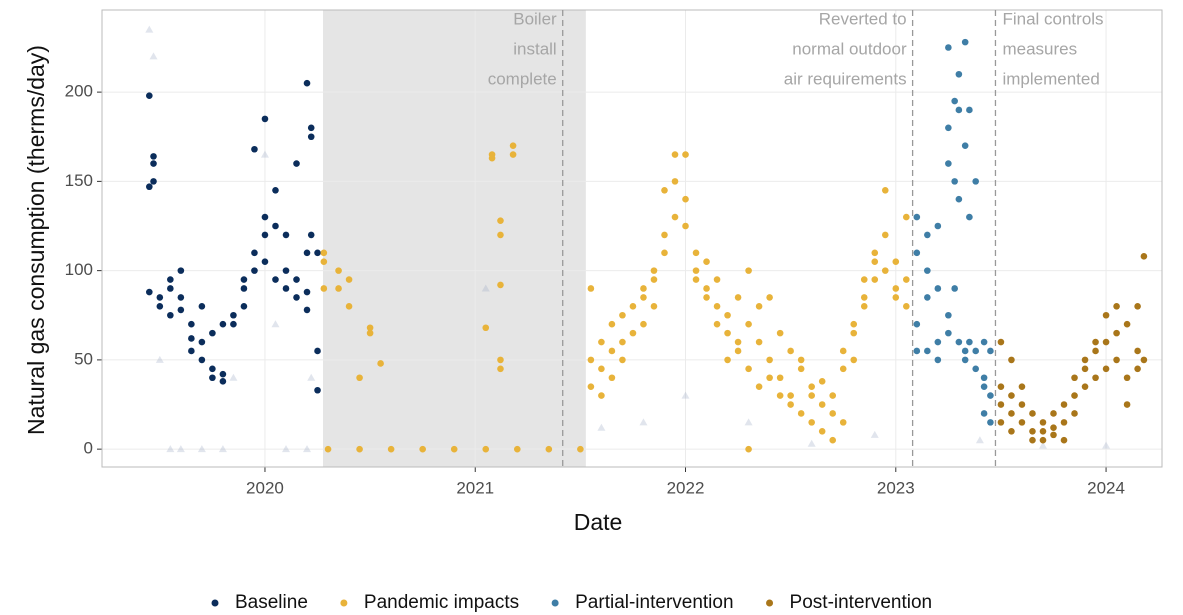  What do you see at coordinates (861, 602) in the screenshot?
I see `legend-label: Post-intervention` at bounding box center [861, 602].